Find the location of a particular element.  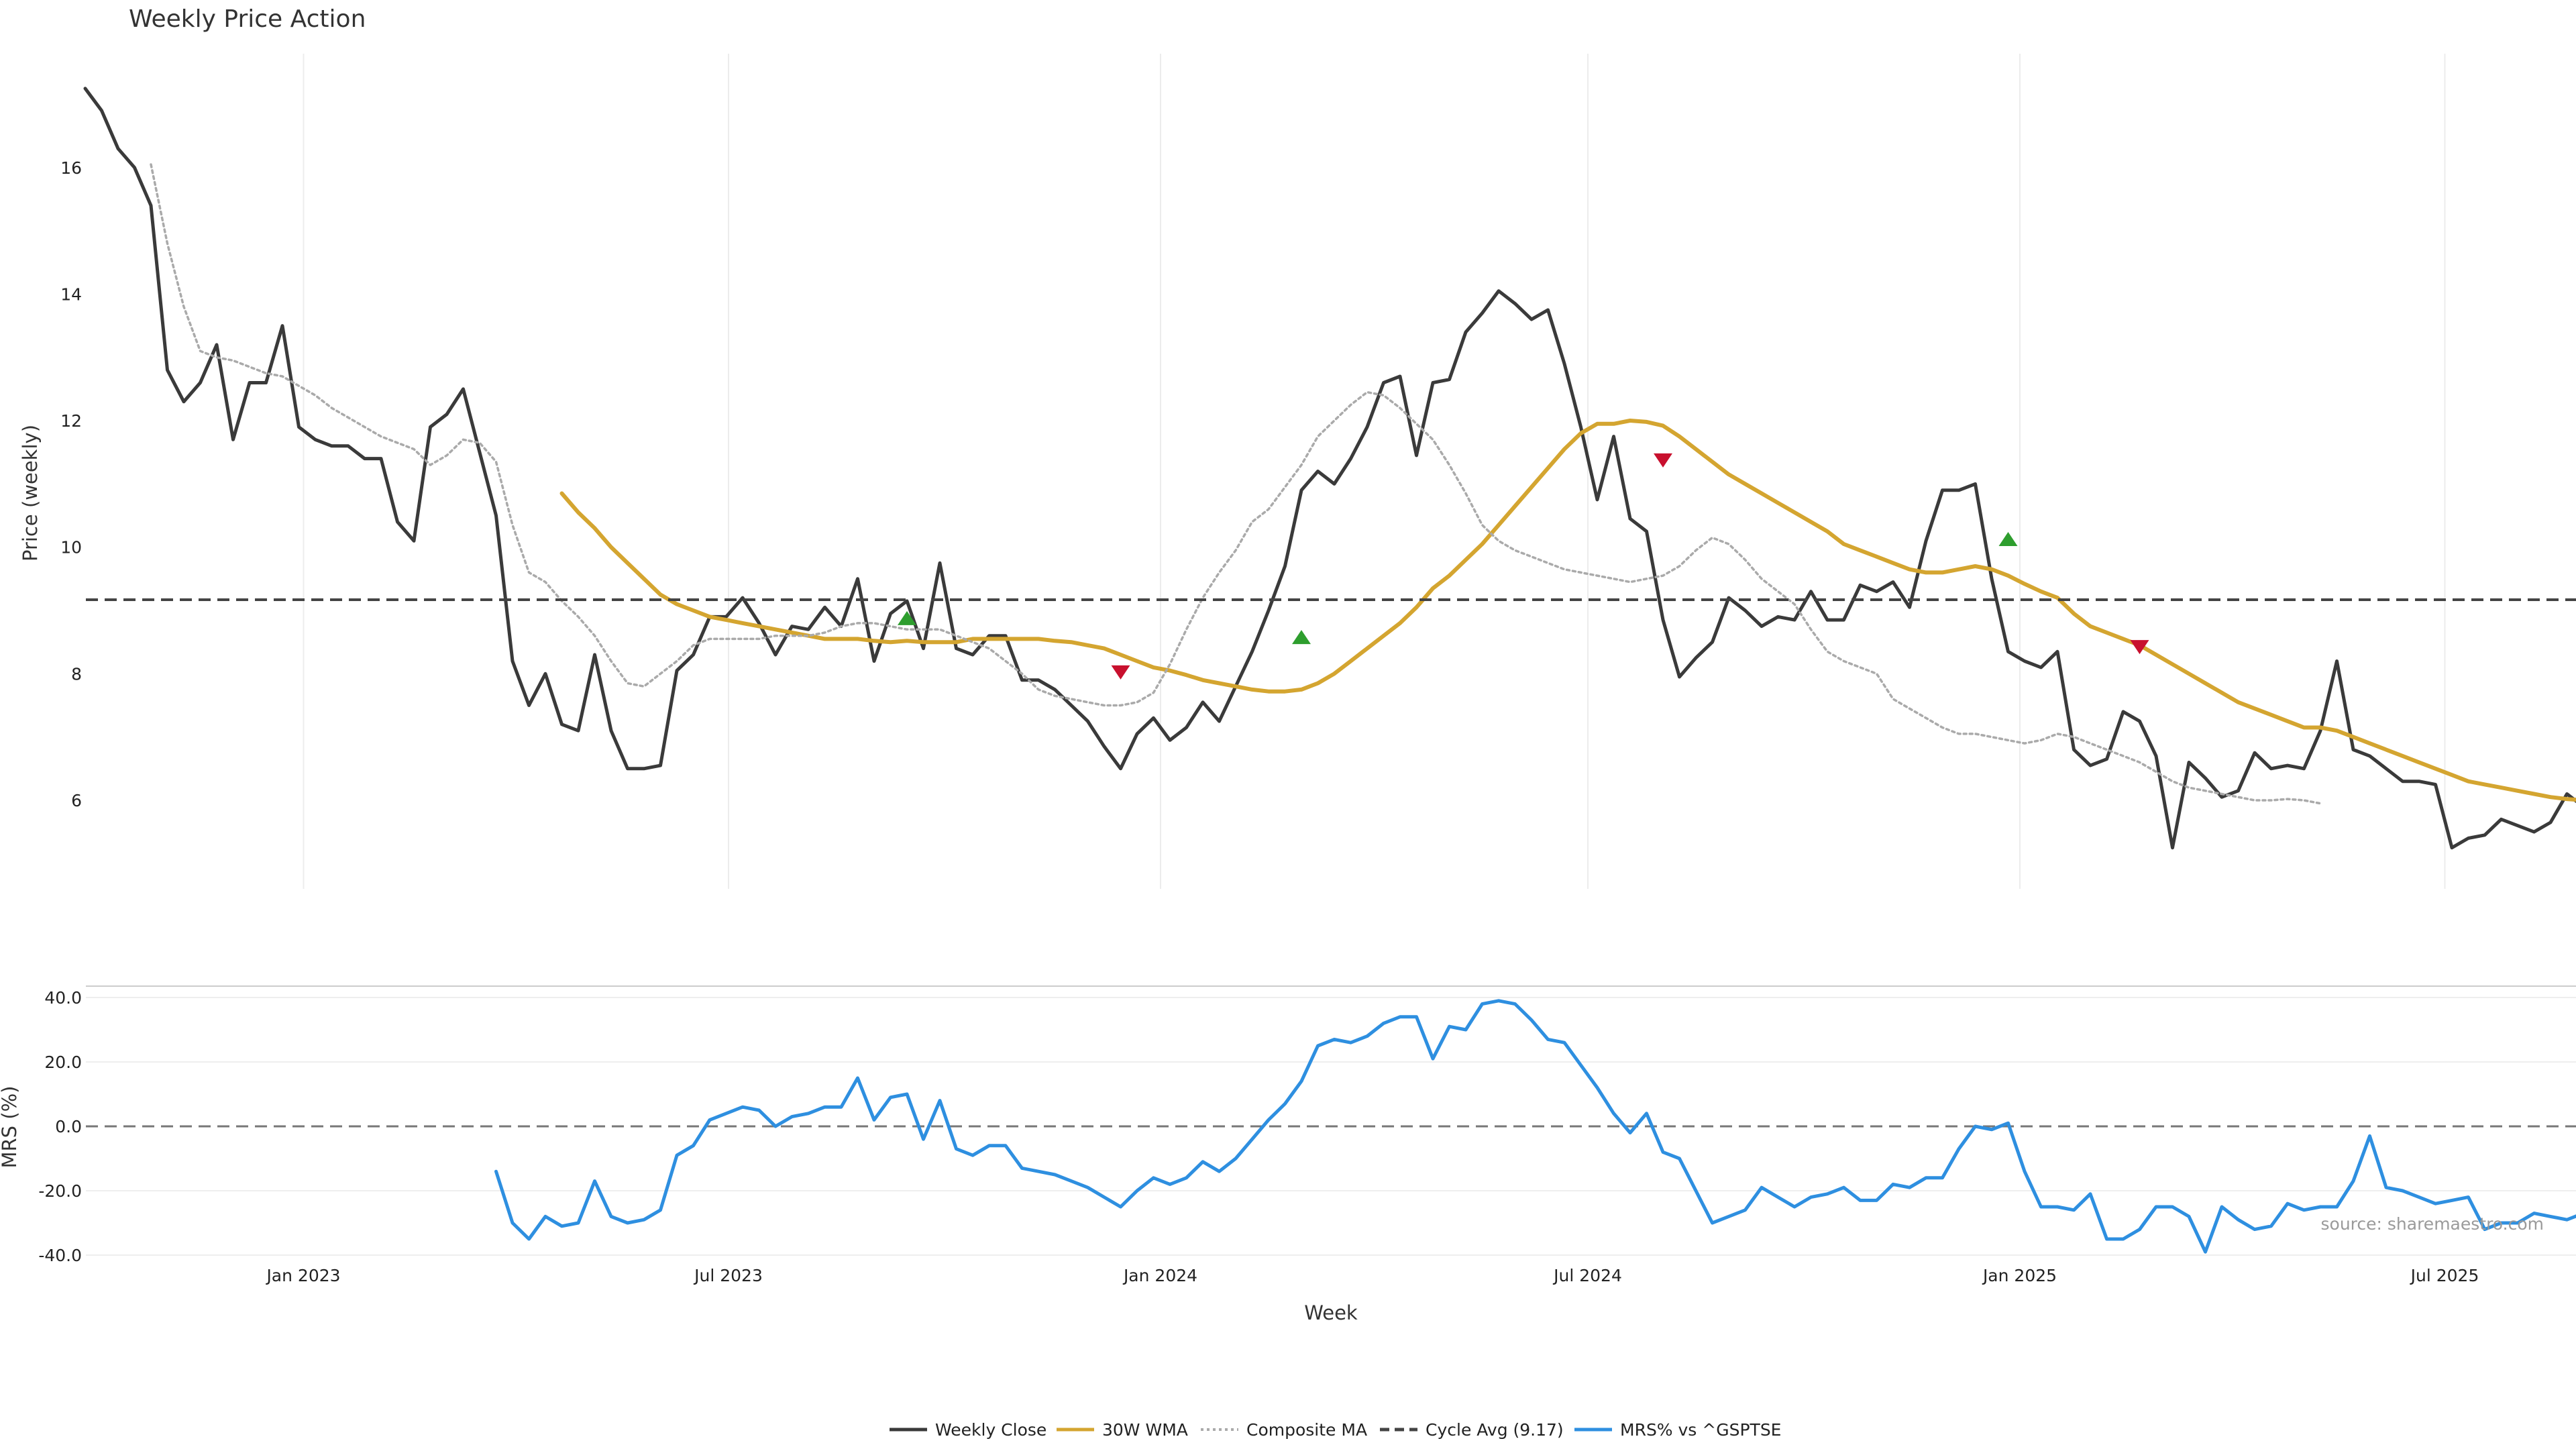

source-attribution: source: sharemaestro.com is located at coordinates (2432, 1224).